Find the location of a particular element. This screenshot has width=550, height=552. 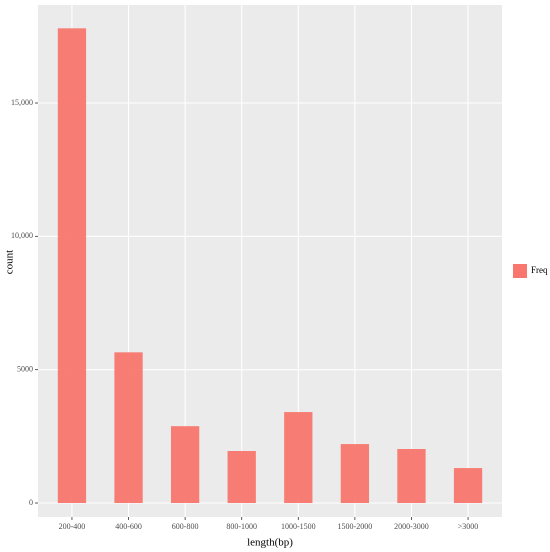

y-tick-label: 10,000 is located at coordinates (22, 235).